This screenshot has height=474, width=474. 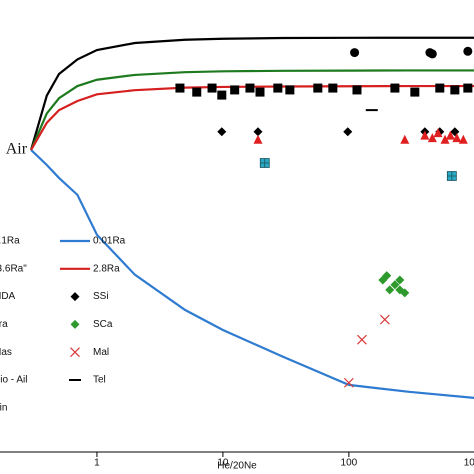 What do you see at coordinates (13, 268) in the screenshot?
I see `legend-label: "3.6Ra"` at bounding box center [13, 268].